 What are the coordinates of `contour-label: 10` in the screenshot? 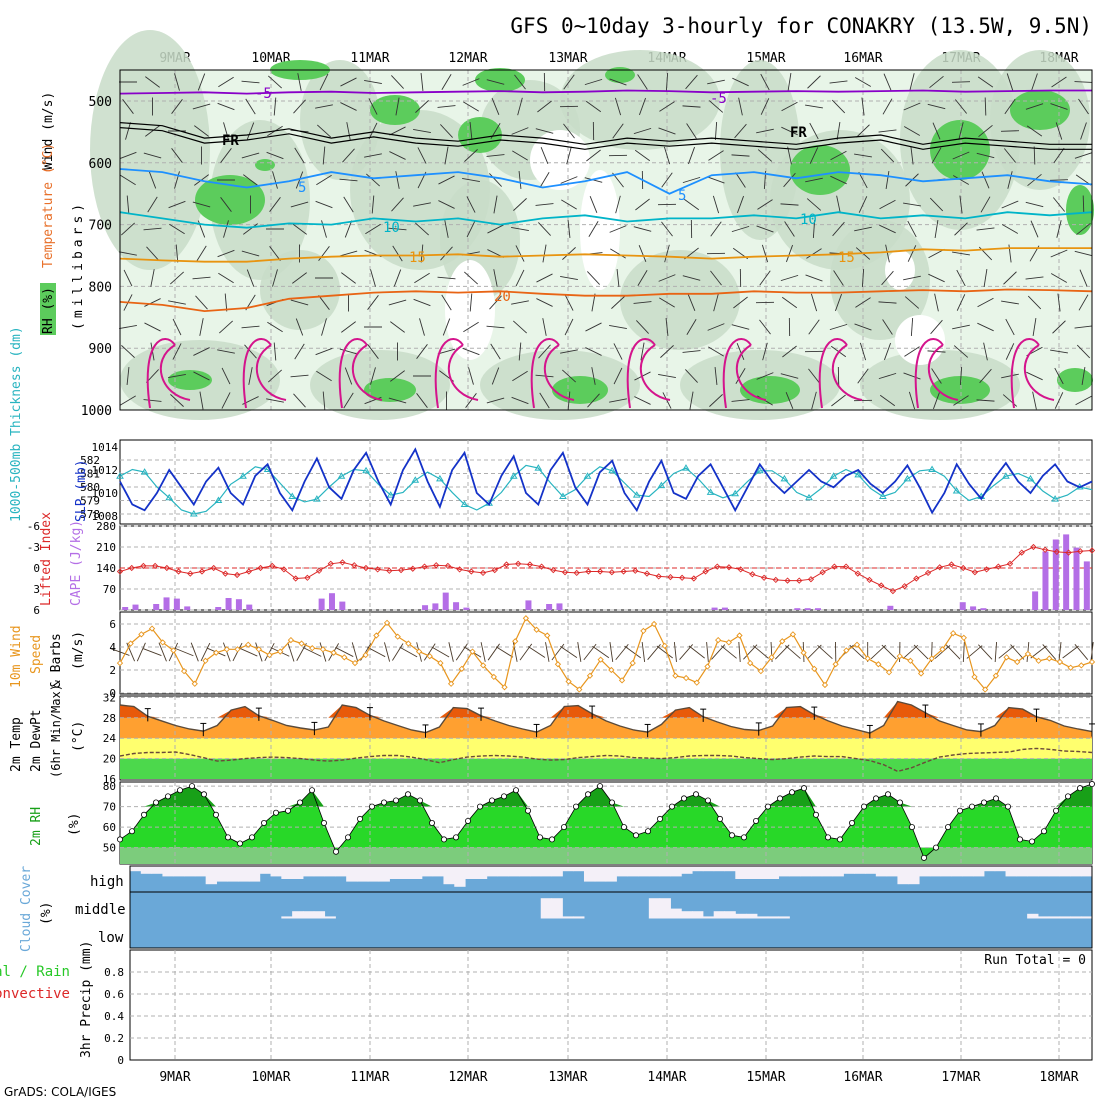 It's located at (391, 228).